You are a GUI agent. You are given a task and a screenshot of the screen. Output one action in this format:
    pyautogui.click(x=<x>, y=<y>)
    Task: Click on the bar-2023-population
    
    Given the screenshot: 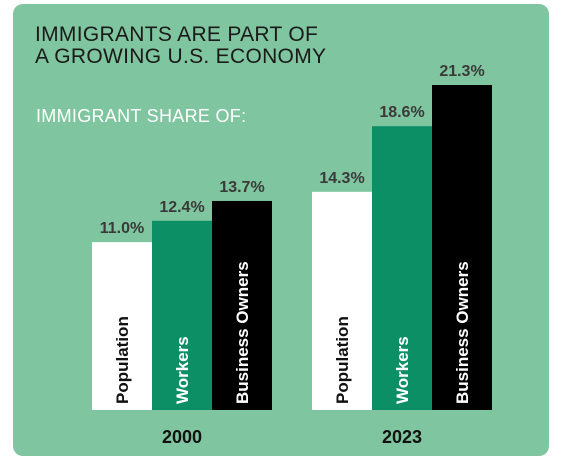 What is the action you would take?
    pyautogui.click(x=342, y=300)
    